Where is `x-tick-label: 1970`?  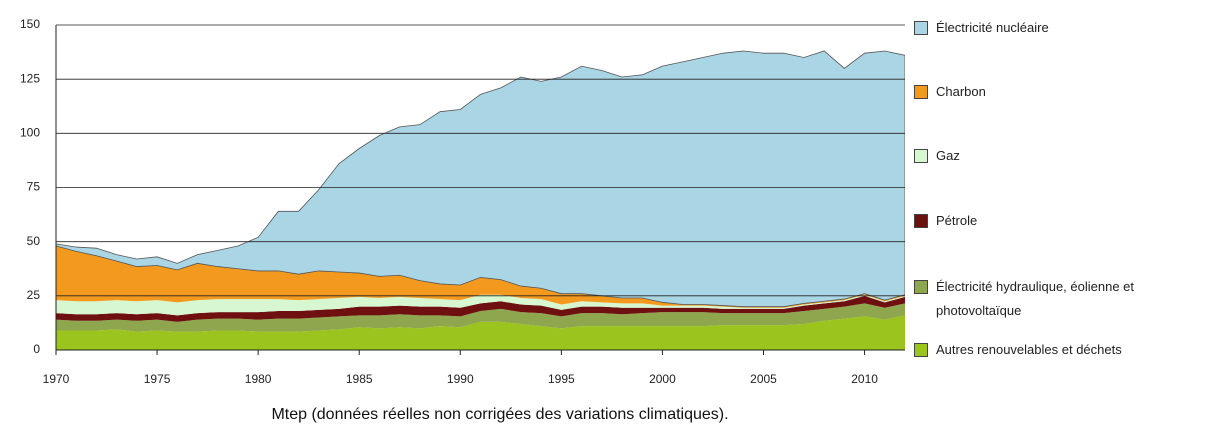
x-tick-label: 1970 is located at coordinates (56, 379).